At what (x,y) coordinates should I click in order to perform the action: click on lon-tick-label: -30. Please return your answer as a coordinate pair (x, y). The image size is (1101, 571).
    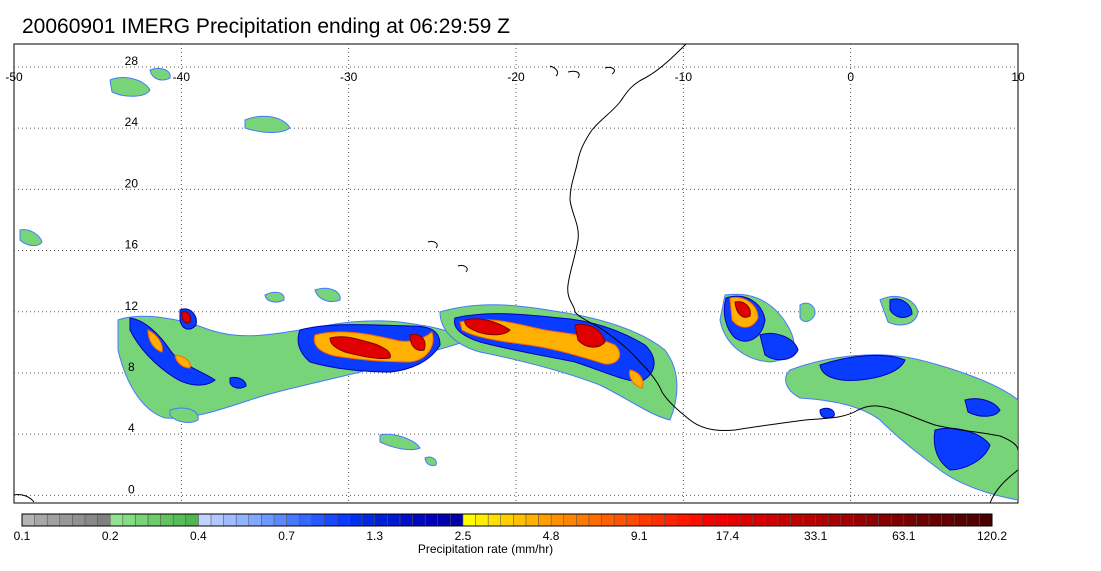
    Looking at the image, I should click on (349, 77).